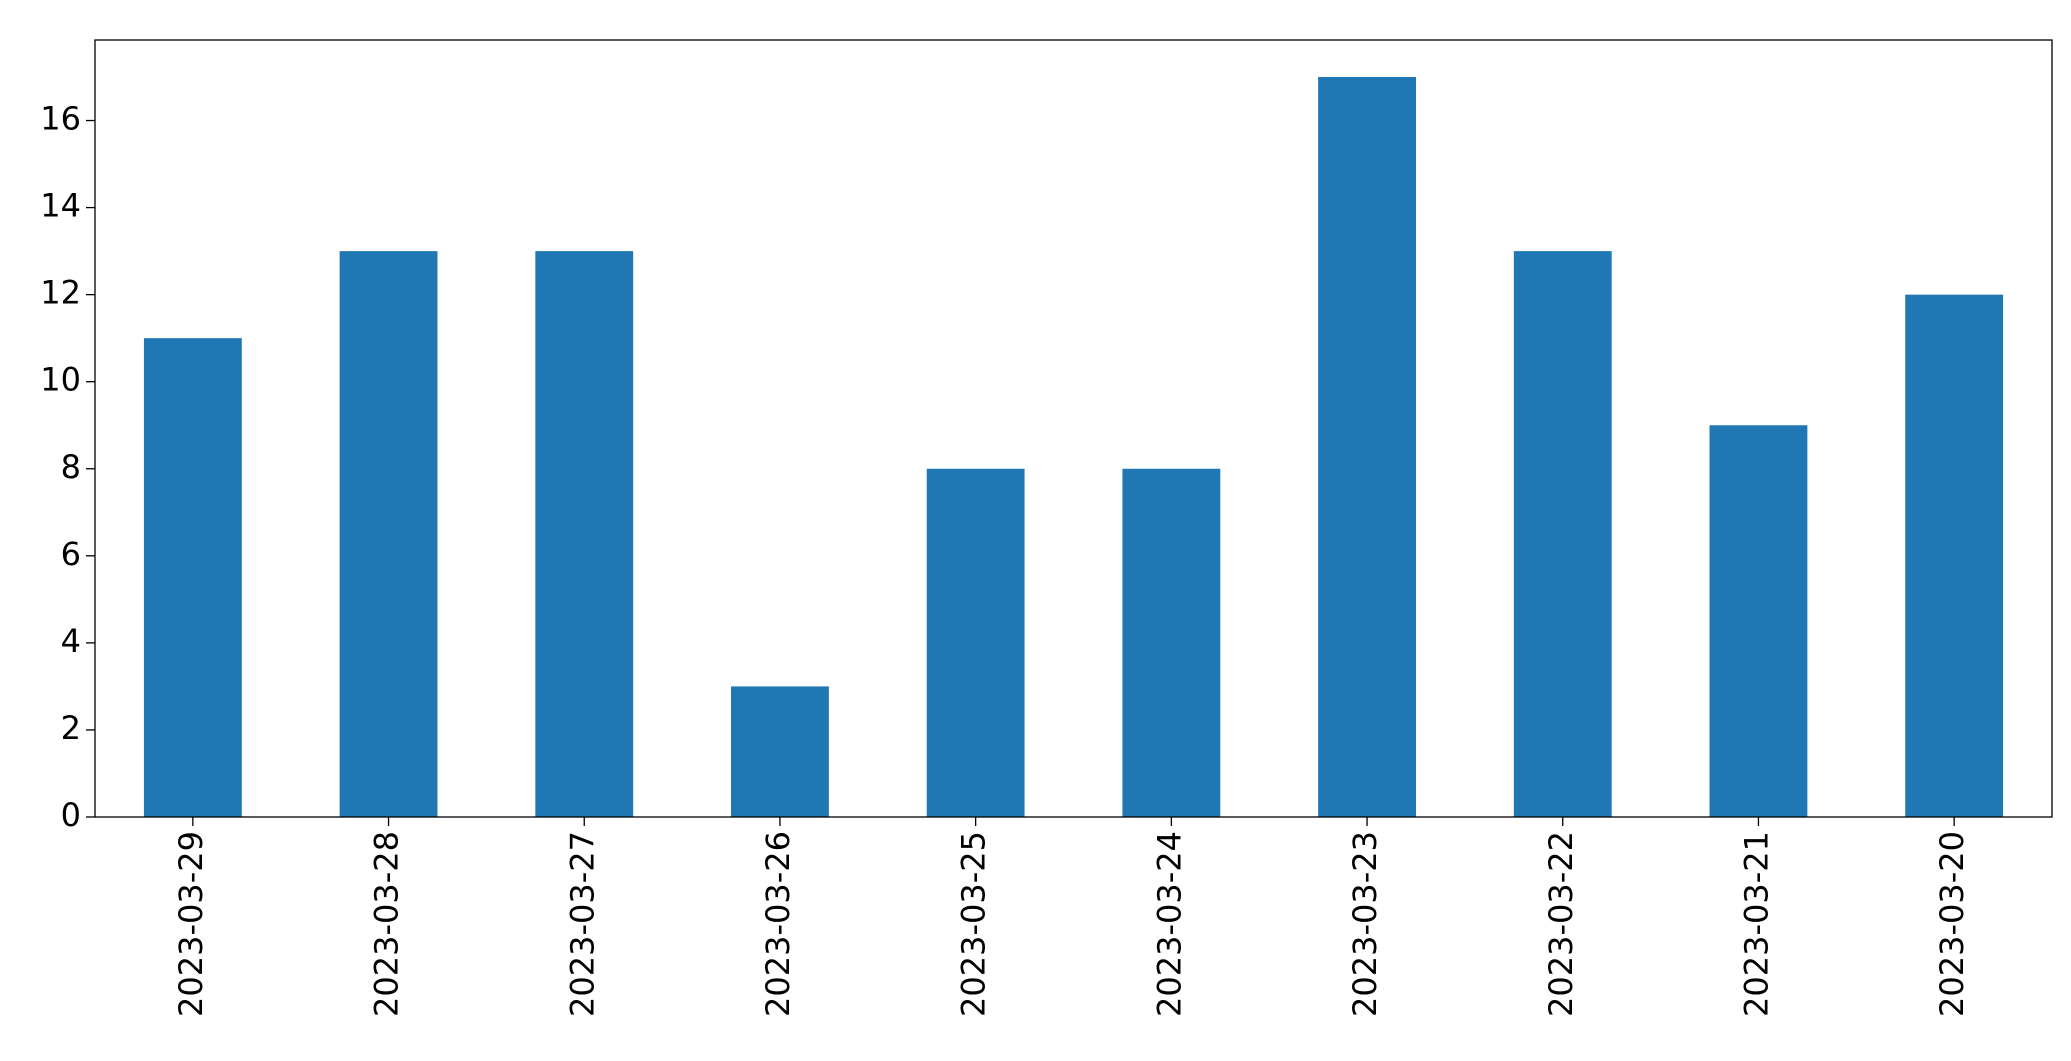  What do you see at coordinates (1365, 924) in the screenshot?
I see `x-tick-label: 2023-03-23` at bounding box center [1365, 924].